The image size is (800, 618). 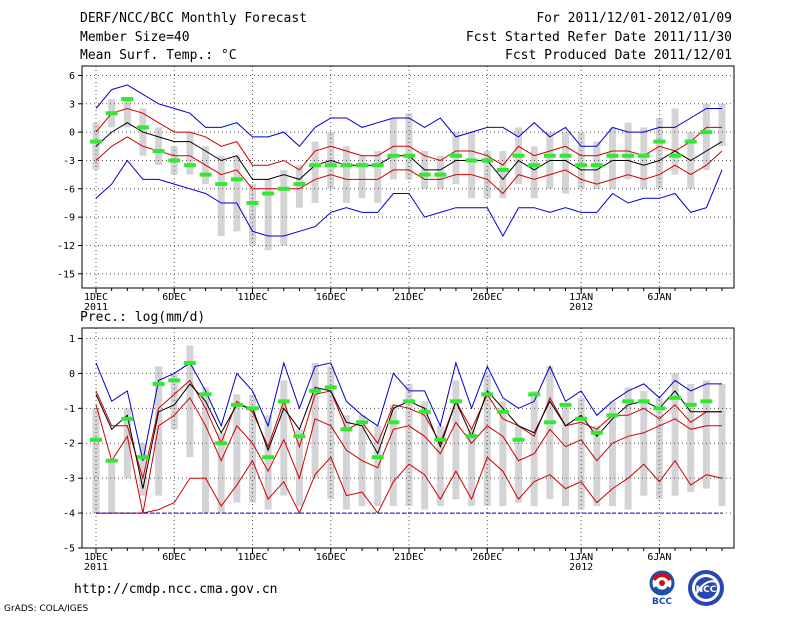 I want to click on x-tick-label: 16DEC, so click(x=331, y=297).